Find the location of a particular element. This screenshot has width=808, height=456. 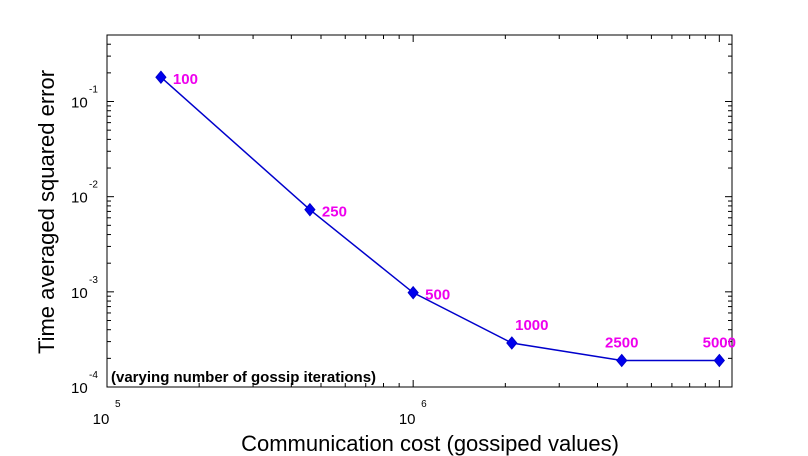

y-tick-label-exponent: -3 is located at coordinates (93, 280).